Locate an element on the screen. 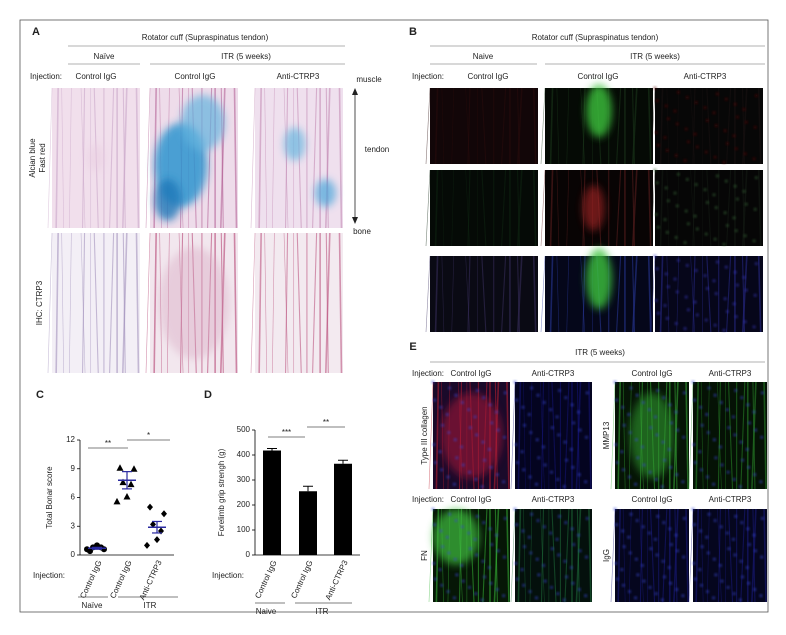  row-label: Alcian blue is located at coordinates (32, 158).